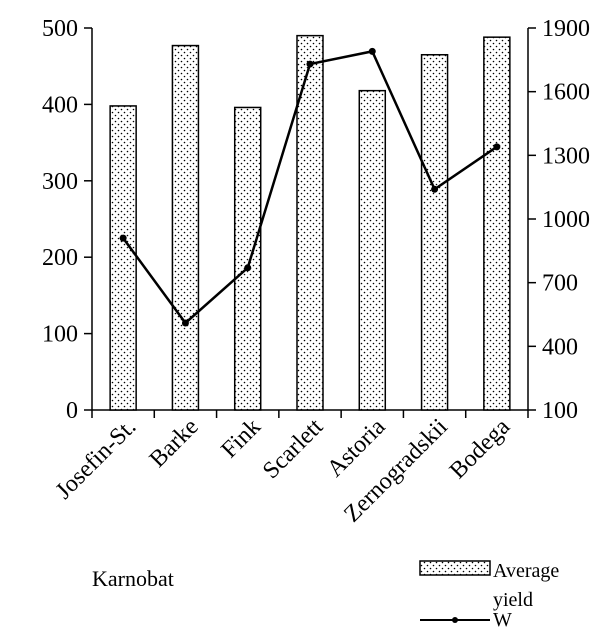  I want to click on legend-line-marker, so click(455, 620).